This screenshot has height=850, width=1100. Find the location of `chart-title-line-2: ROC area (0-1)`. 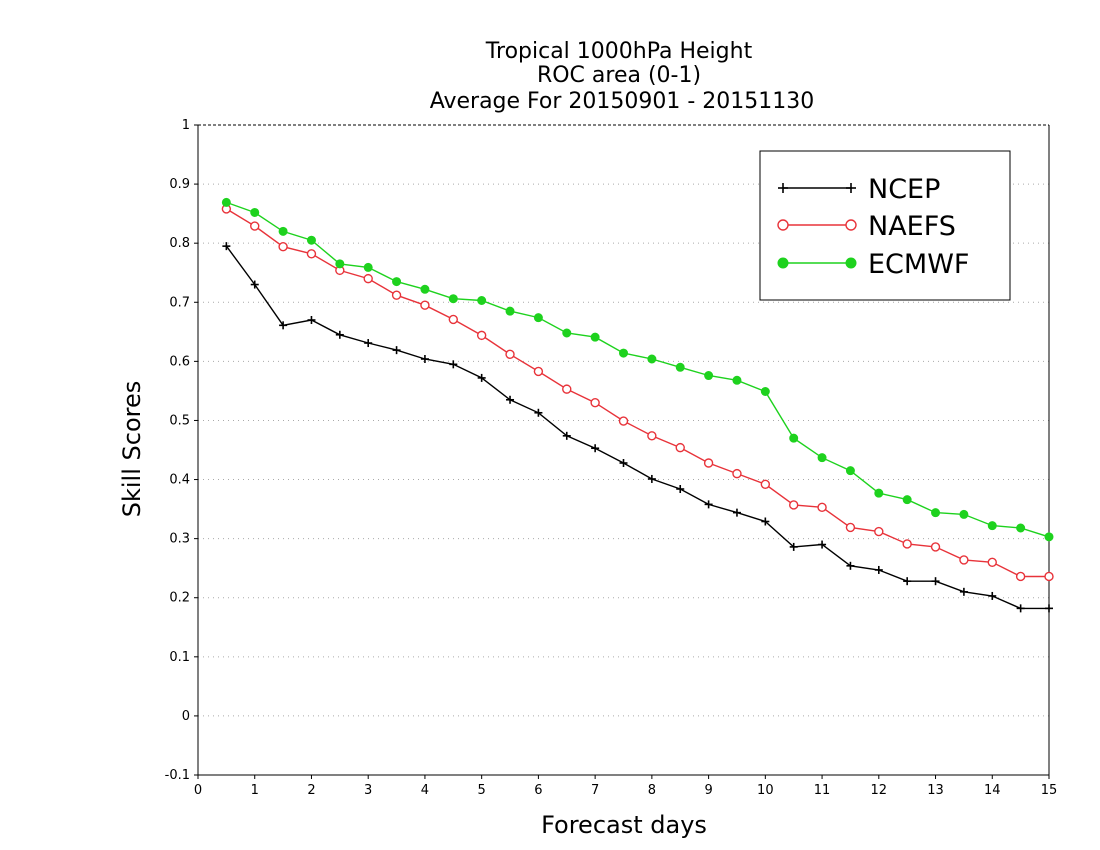

chart-title-line-2: ROC area (0-1) is located at coordinates (619, 75).